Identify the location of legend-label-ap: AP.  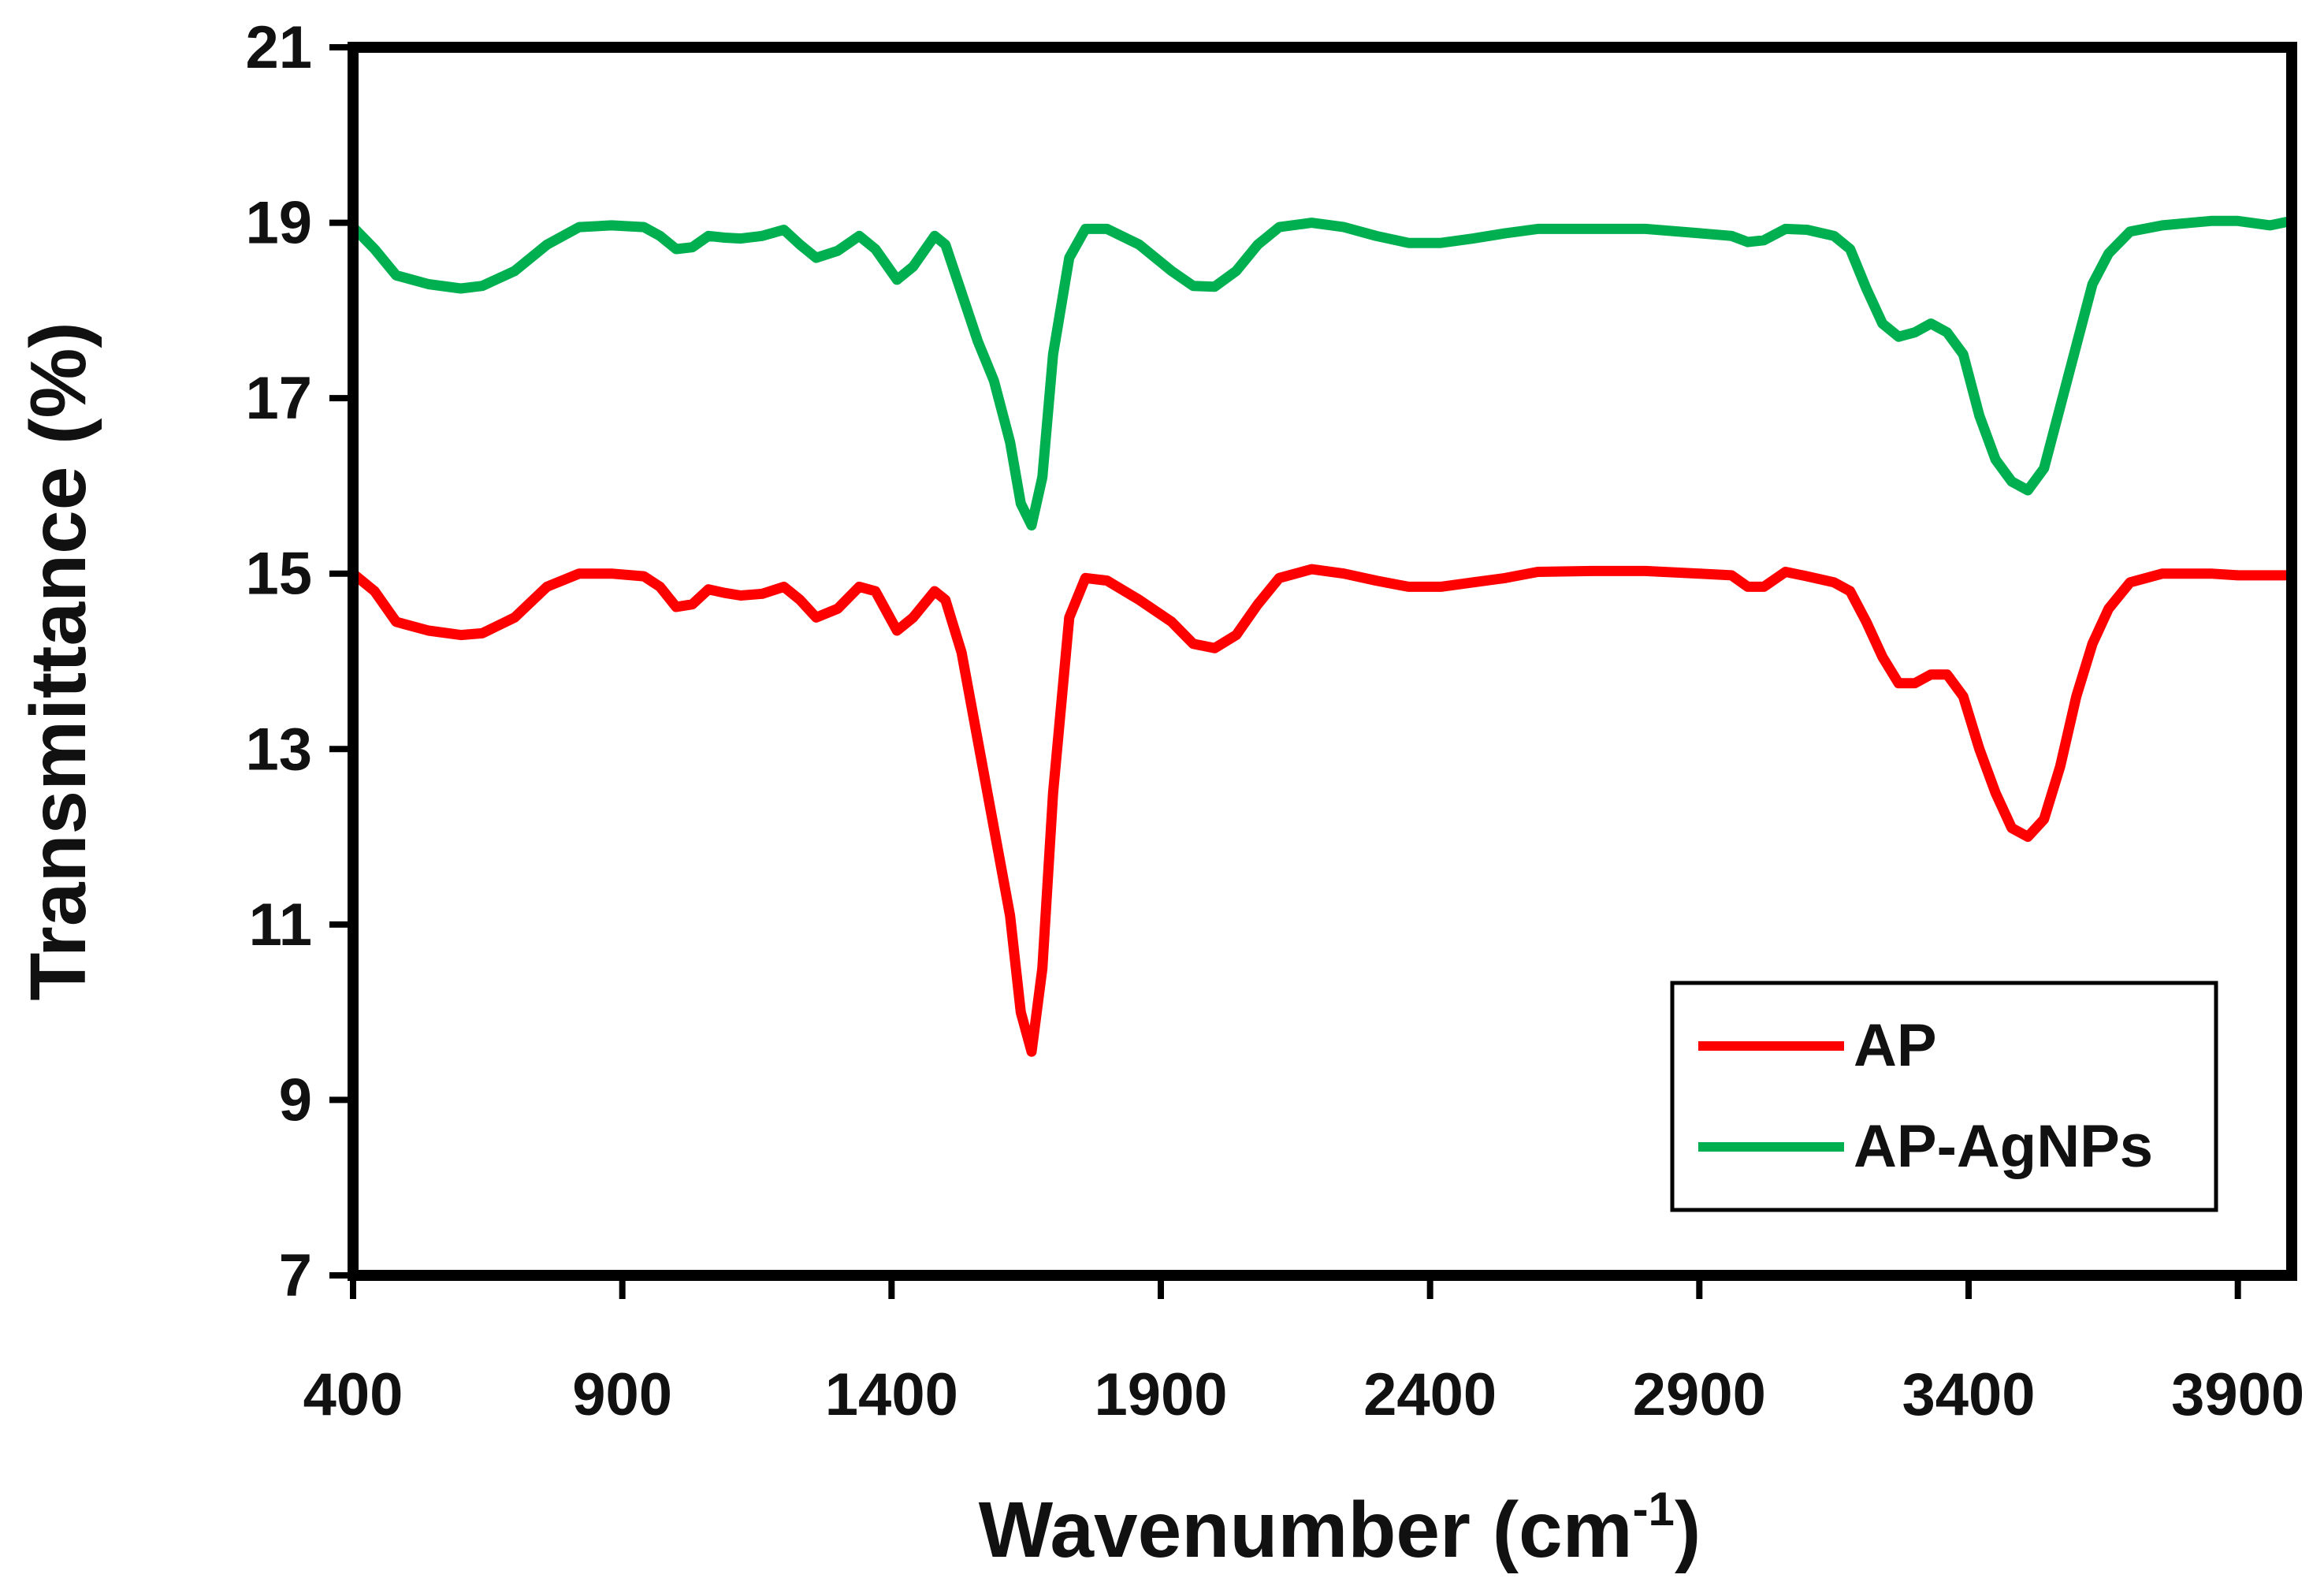
(1895, 1045).